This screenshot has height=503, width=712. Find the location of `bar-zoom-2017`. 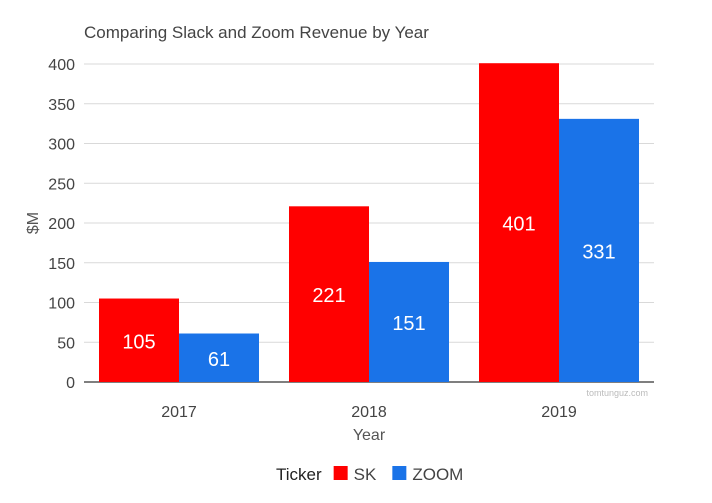

bar-zoom-2017 is located at coordinates (219, 357).